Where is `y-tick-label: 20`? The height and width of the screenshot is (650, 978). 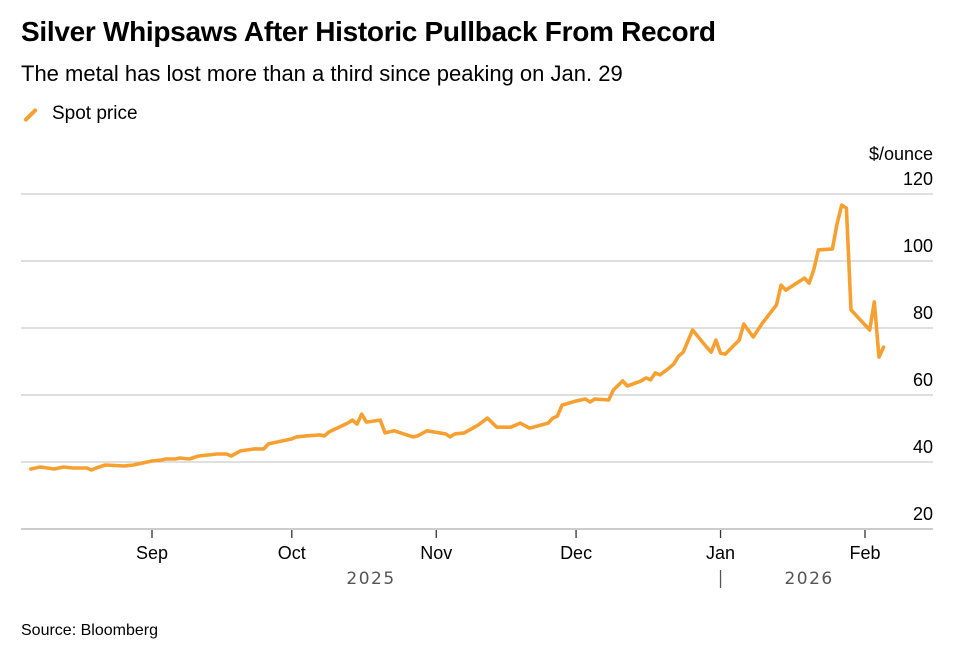
y-tick-label: 20 is located at coordinates (923, 514).